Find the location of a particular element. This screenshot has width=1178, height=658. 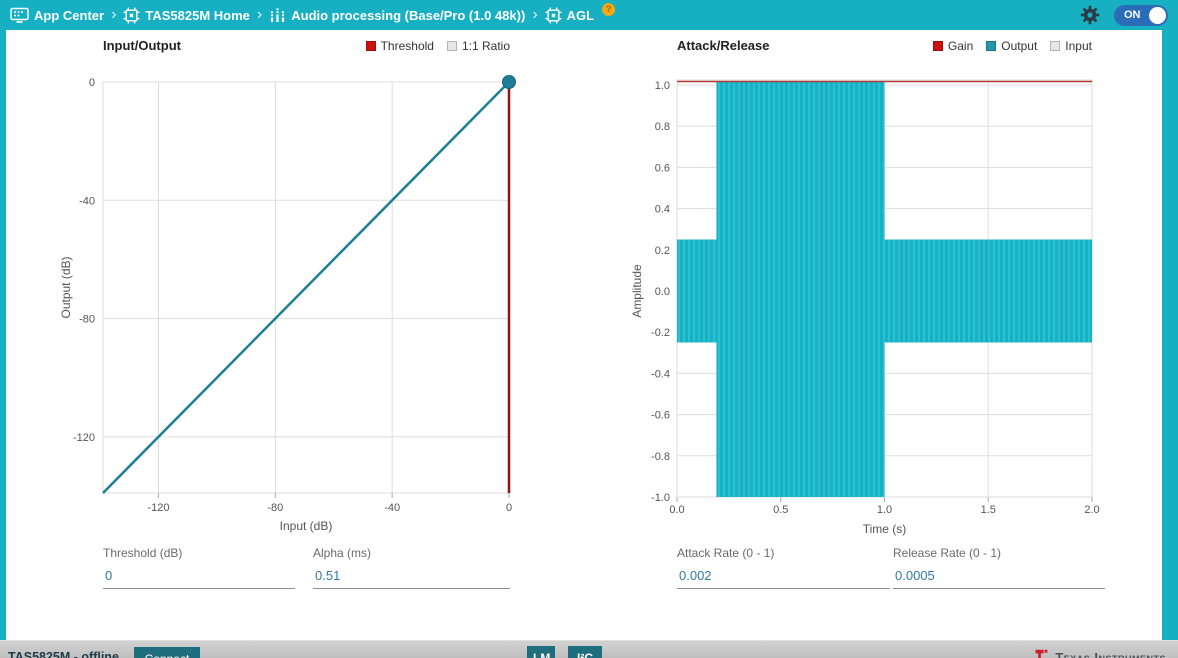

breadcrumb-item-device-home: TAS5825M Home is located at coordinates (186, 15).